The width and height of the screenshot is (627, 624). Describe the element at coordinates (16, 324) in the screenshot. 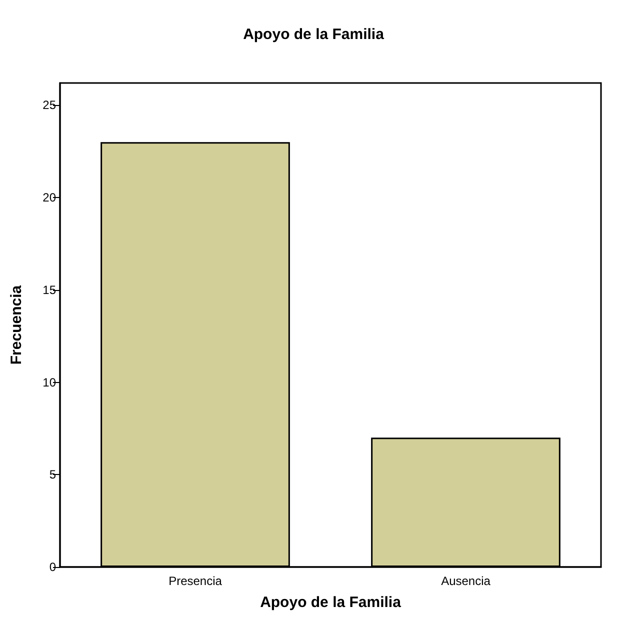

I see `y-axis-title: Frecuencia` at that location.